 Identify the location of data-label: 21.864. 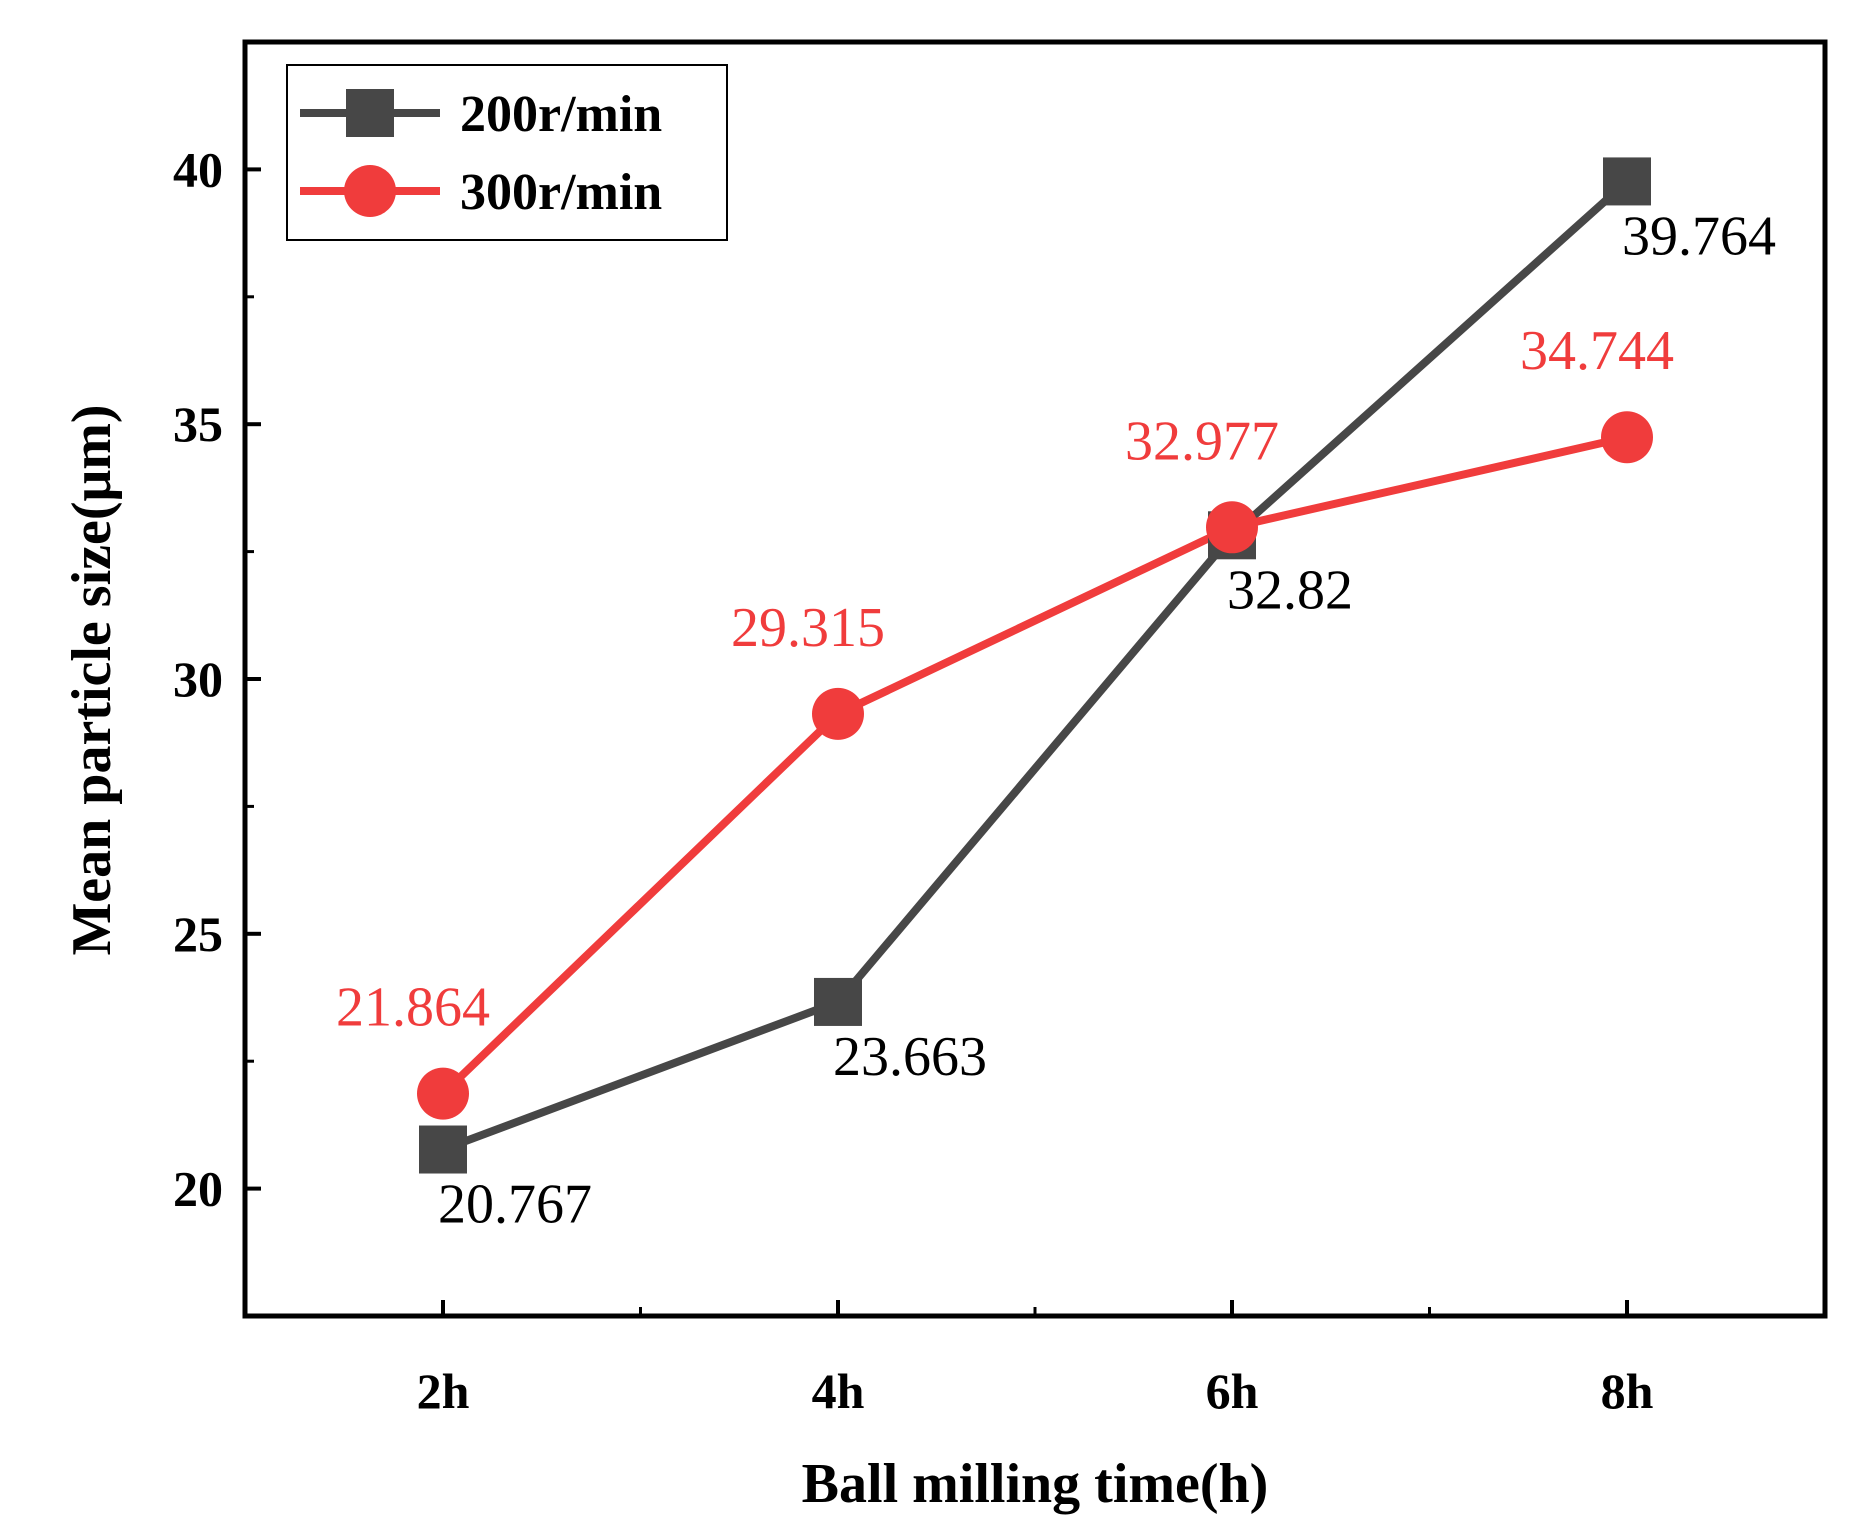
(413, 1008).